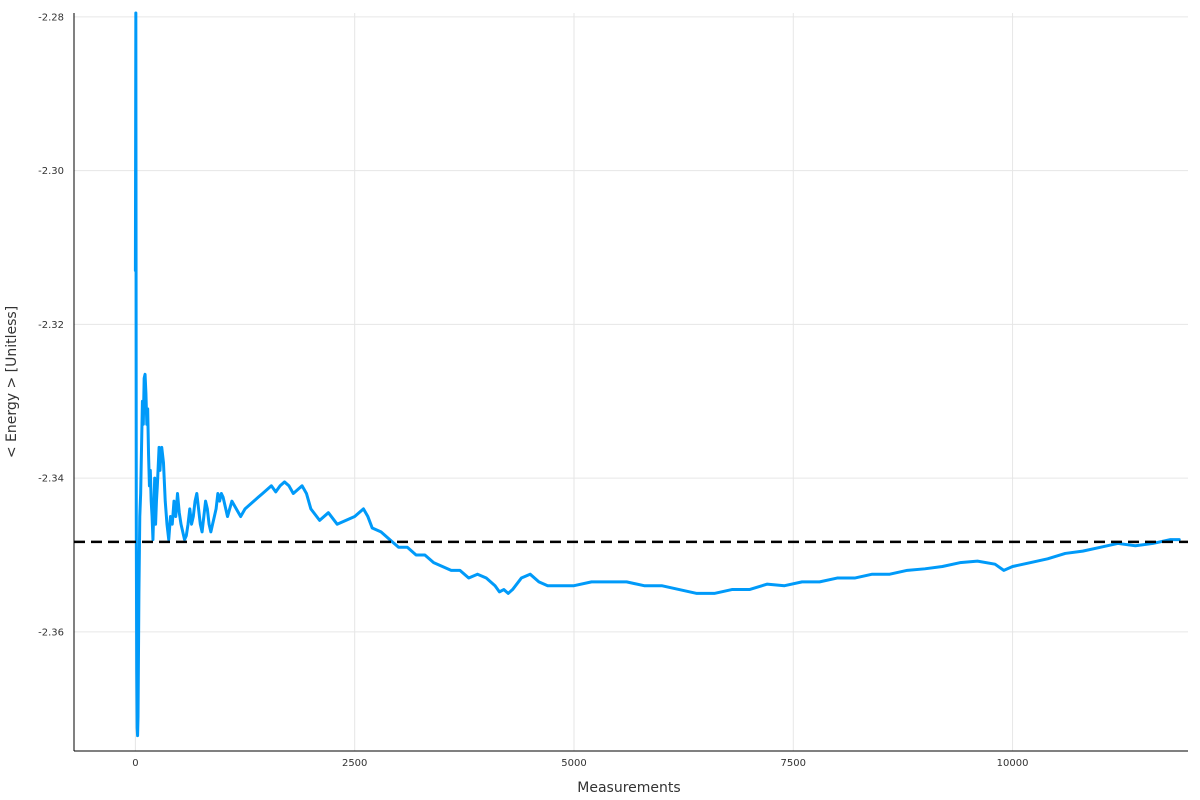 The width and height of the screenshot is (1200, 800). What do you see at coordinates (1013, 763) in the screenshot?
I see `x-tick-label: 10000` at bounding box center [1013, 763].